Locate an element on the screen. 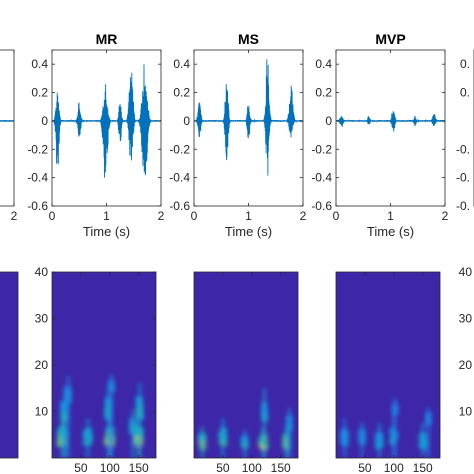  waveform-MS: 0 1 2 0.4 0.2 0 -0.2 -0.4 -0.6 MS Time (s) is located at coordinates (237, 135).